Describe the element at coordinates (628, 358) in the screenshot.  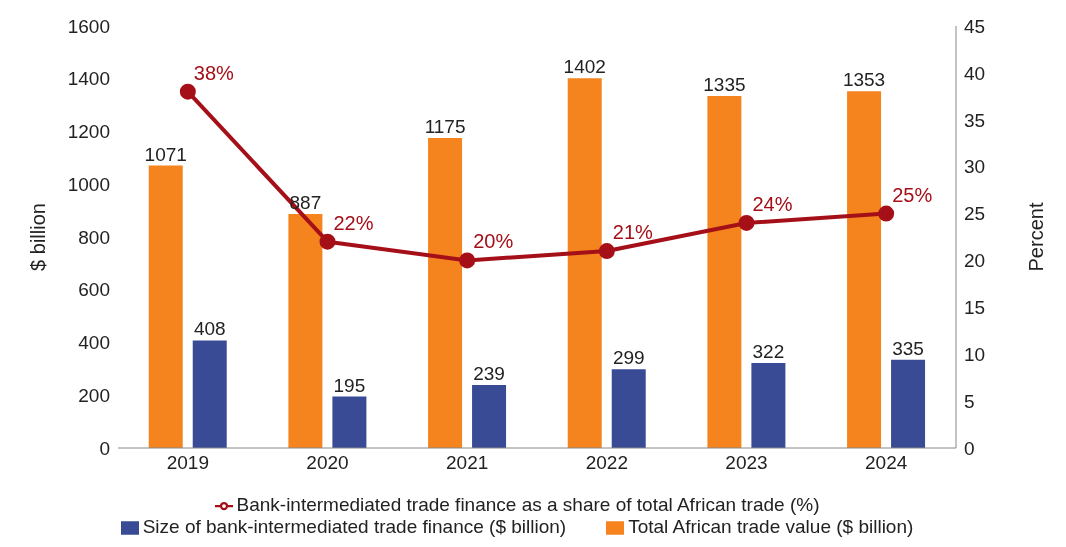
I see `data-label: 299` at that location.